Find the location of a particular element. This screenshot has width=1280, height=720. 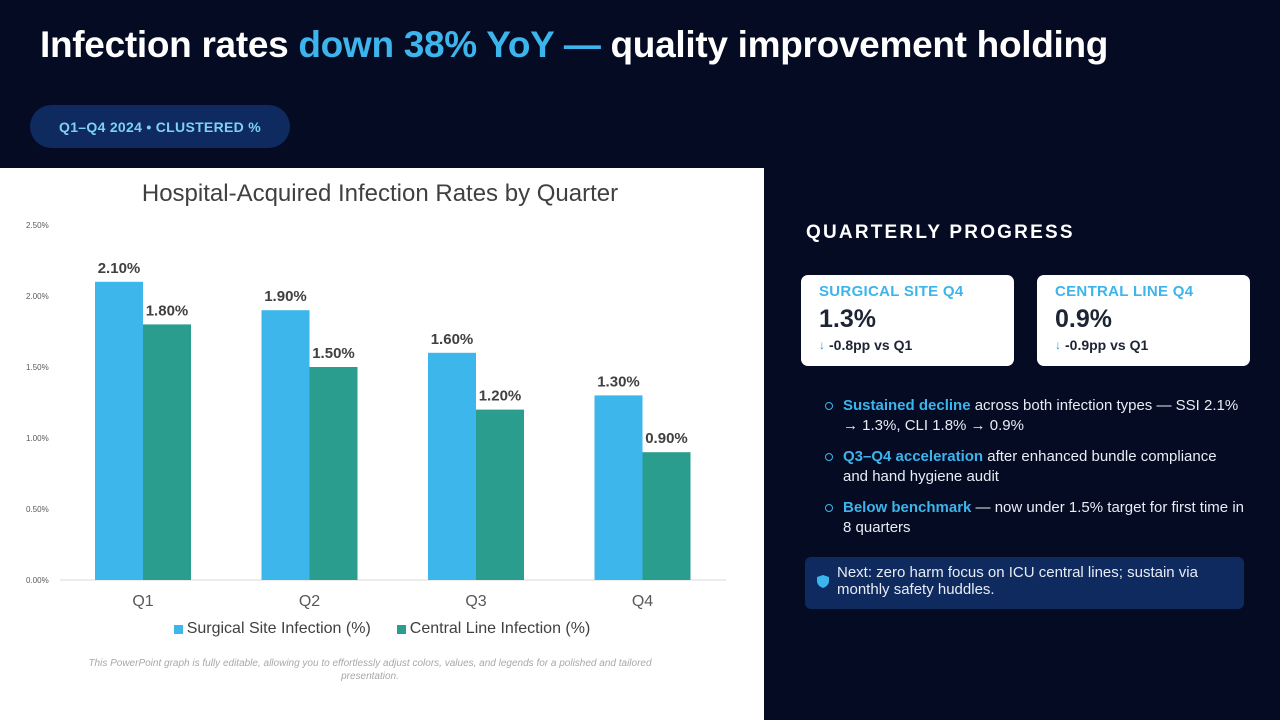

data-label: 1.20% is located at coordinates (500, 396).